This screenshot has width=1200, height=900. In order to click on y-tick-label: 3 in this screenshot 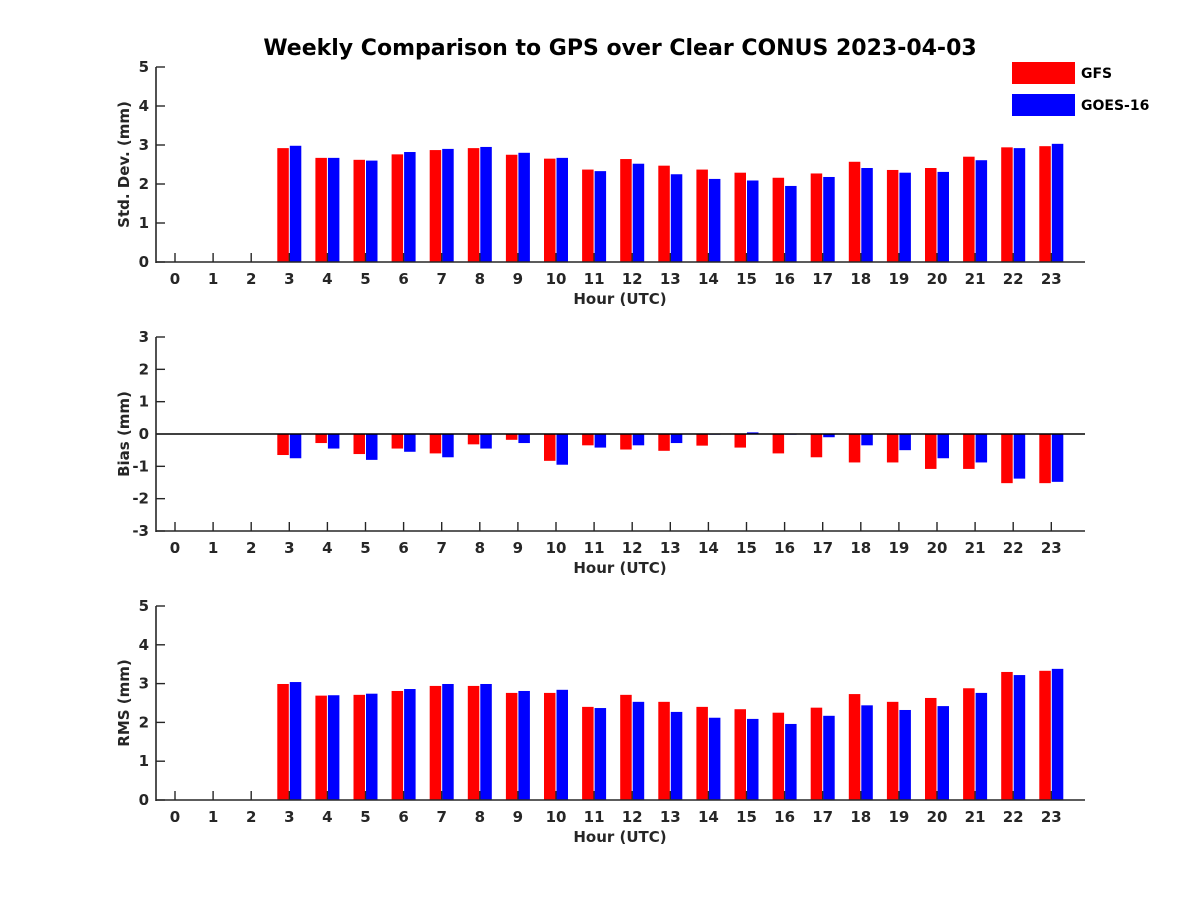, I will do `click(144, 145)`.